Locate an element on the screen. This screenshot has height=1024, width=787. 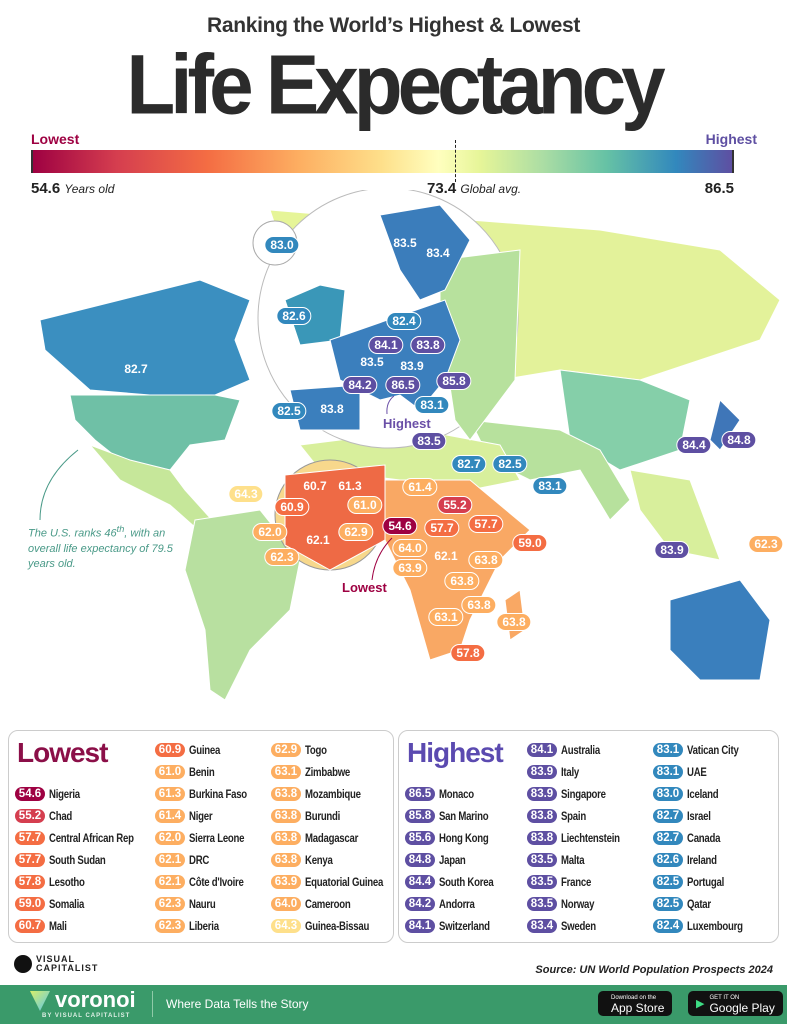
country-name: Norway is located at coordinates (578, 904).